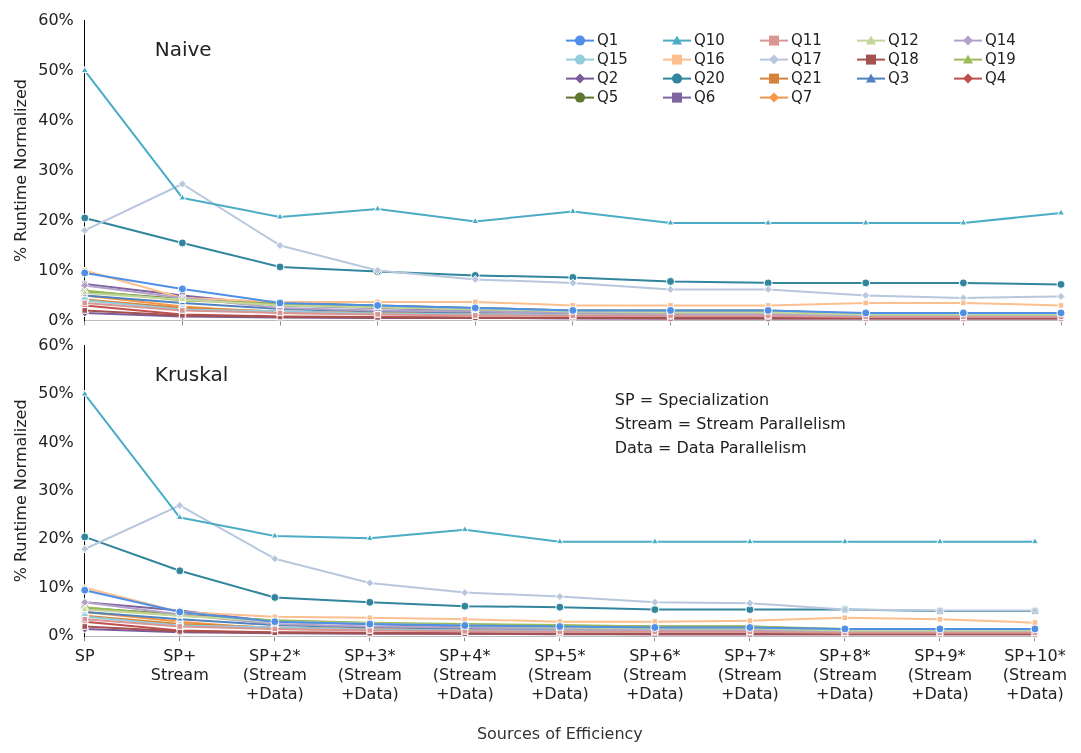 This screenshot has height=753, width=1081. What do you see at coordinates (464, 674) in the screenshot?
I see `x-tick-label: SP+4* (Stream +Data)` at bounding box center [464, 674].